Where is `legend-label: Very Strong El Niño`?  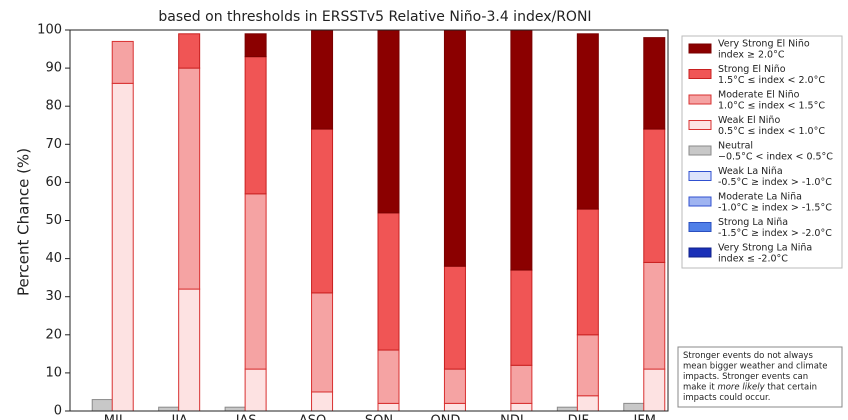 legend-label: Very Strong El Niño is located at coordinates (764, 44).